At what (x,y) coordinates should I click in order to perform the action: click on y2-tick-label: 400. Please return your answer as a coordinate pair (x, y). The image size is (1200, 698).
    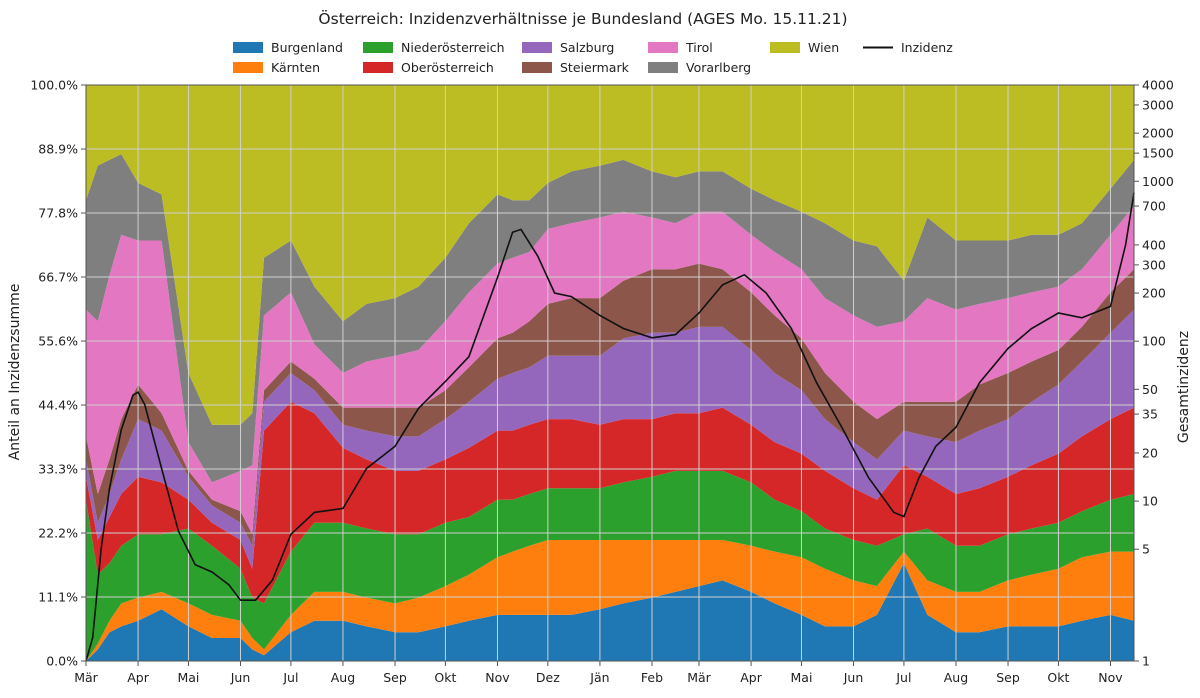
    Looking at the image, I should click on (1154, 244).